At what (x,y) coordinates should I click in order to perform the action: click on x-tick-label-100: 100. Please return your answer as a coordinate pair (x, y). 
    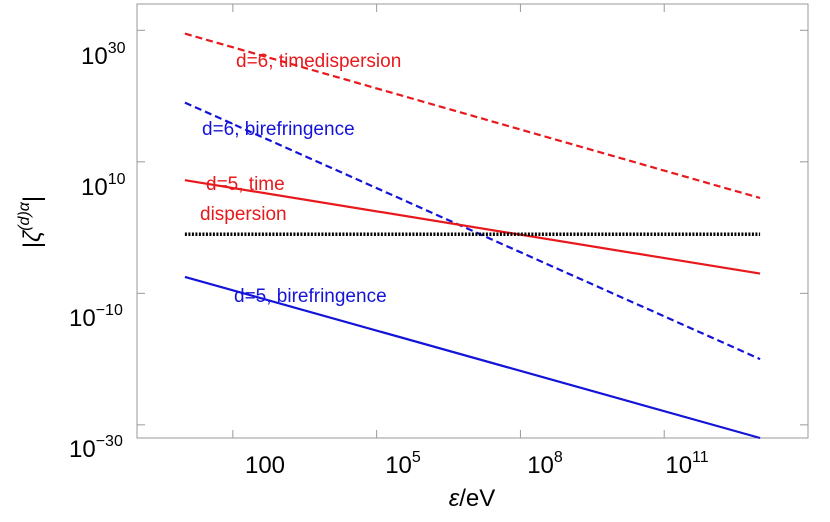
    Looking at the image, I should click on (265, 465).